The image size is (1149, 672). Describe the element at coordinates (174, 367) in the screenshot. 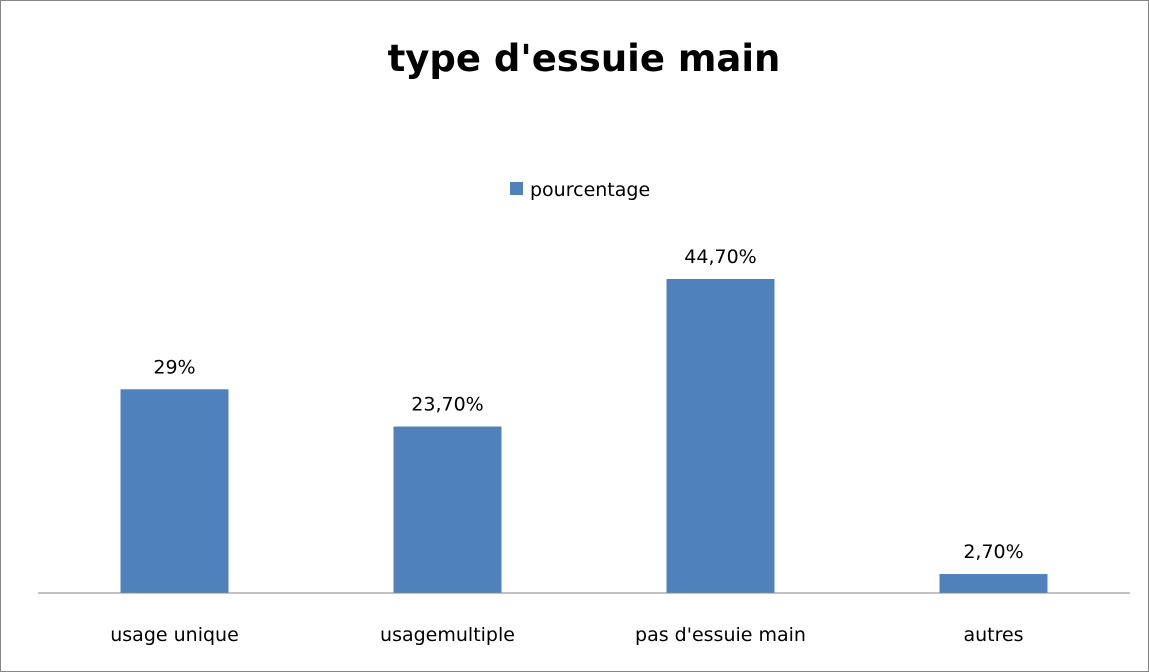

I see `data-label: 29%` at that location.